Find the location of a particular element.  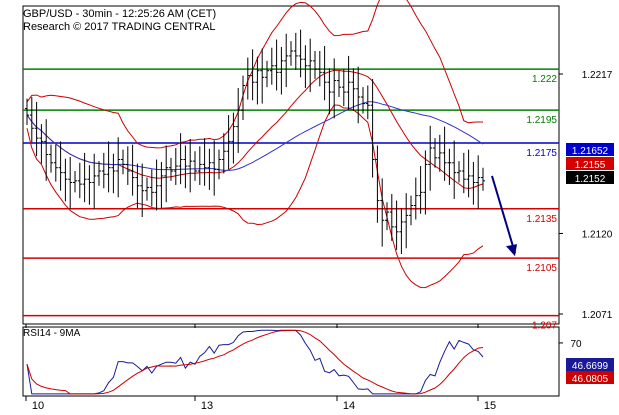

projection-arrow-shaft is located at coordinates (503, 214).